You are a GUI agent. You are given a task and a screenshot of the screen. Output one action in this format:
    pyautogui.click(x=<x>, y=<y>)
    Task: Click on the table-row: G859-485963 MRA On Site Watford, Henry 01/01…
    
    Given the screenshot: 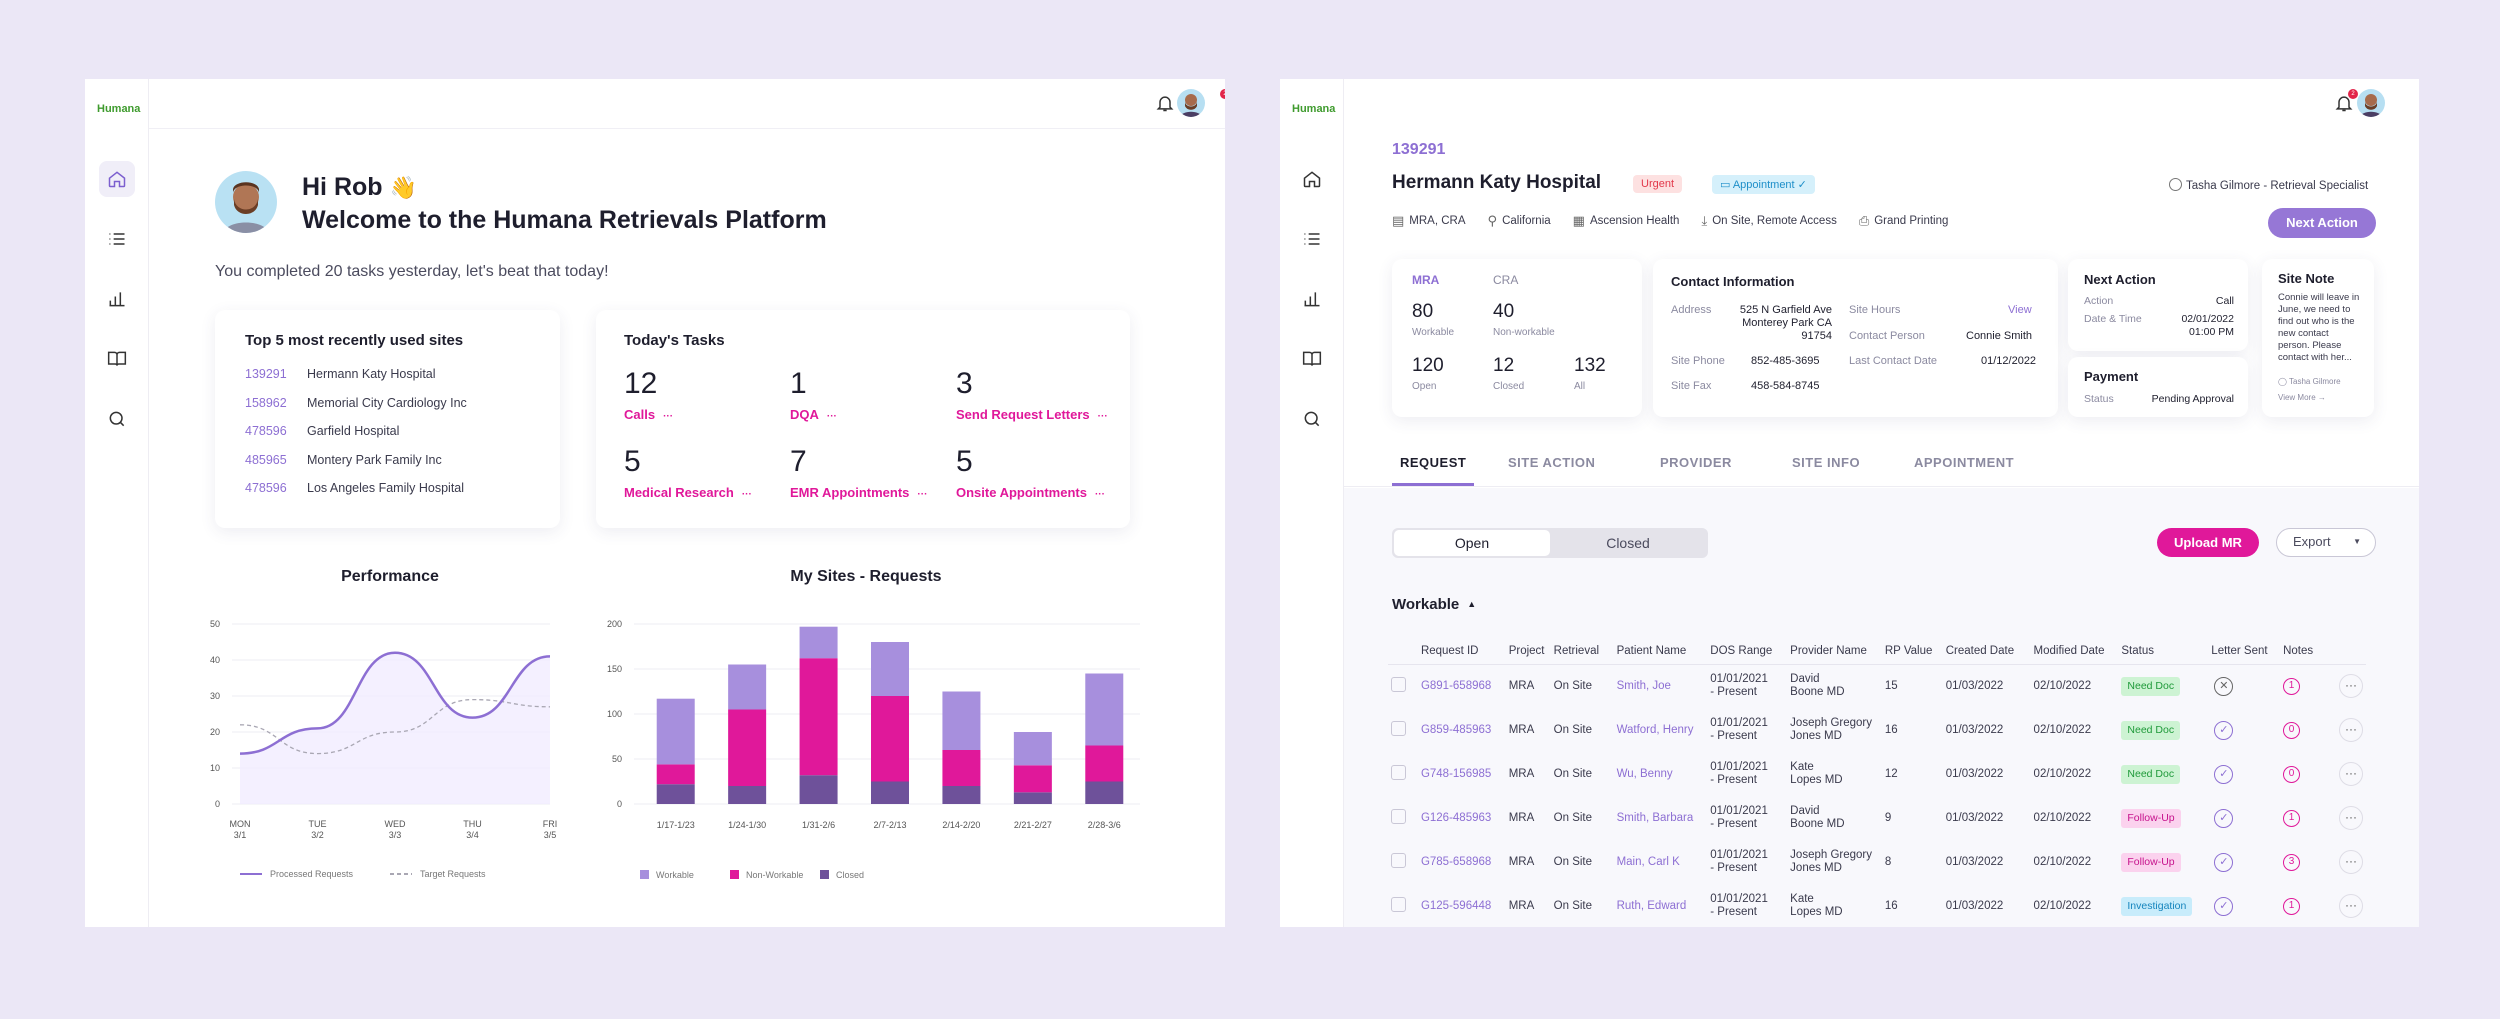 What is the action you would take?
    pyautogui.click(x=1877, y=730)
    